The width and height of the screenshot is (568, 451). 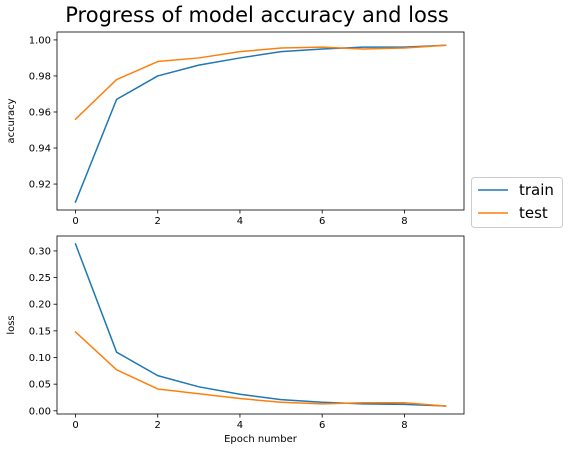 I want to click on loss-ylabel: loss, so click(x=11, y=324).